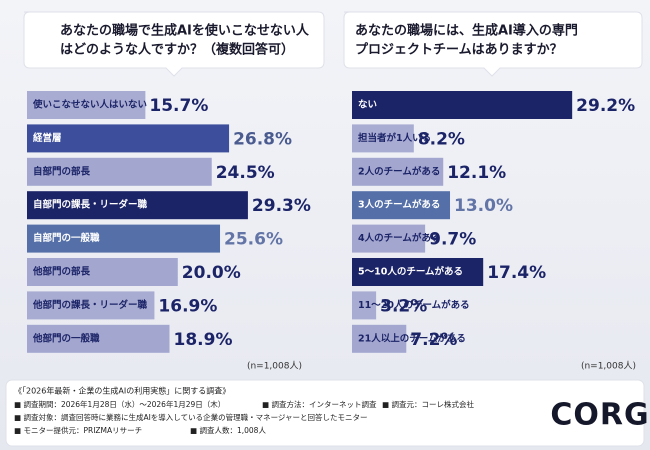  Describe the element at coordinates (66, 338) in the screenshot. I see `category-label: 他部門の一般職` at that location.